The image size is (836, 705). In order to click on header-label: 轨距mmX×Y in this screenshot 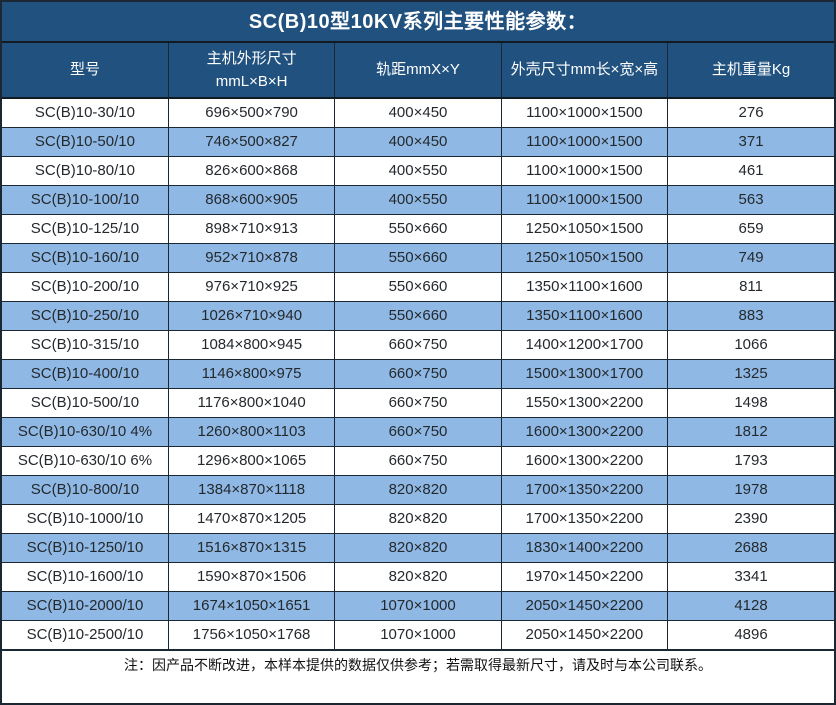, I will do `click(418, 70)`.